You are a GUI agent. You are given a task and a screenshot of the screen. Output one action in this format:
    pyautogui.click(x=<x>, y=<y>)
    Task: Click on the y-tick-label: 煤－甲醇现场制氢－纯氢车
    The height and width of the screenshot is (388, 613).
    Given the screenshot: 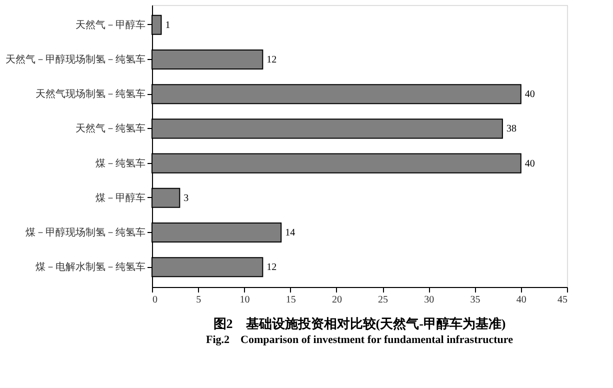 What is the action you would take?
    pyautogui.click(x=86, y=232)
    